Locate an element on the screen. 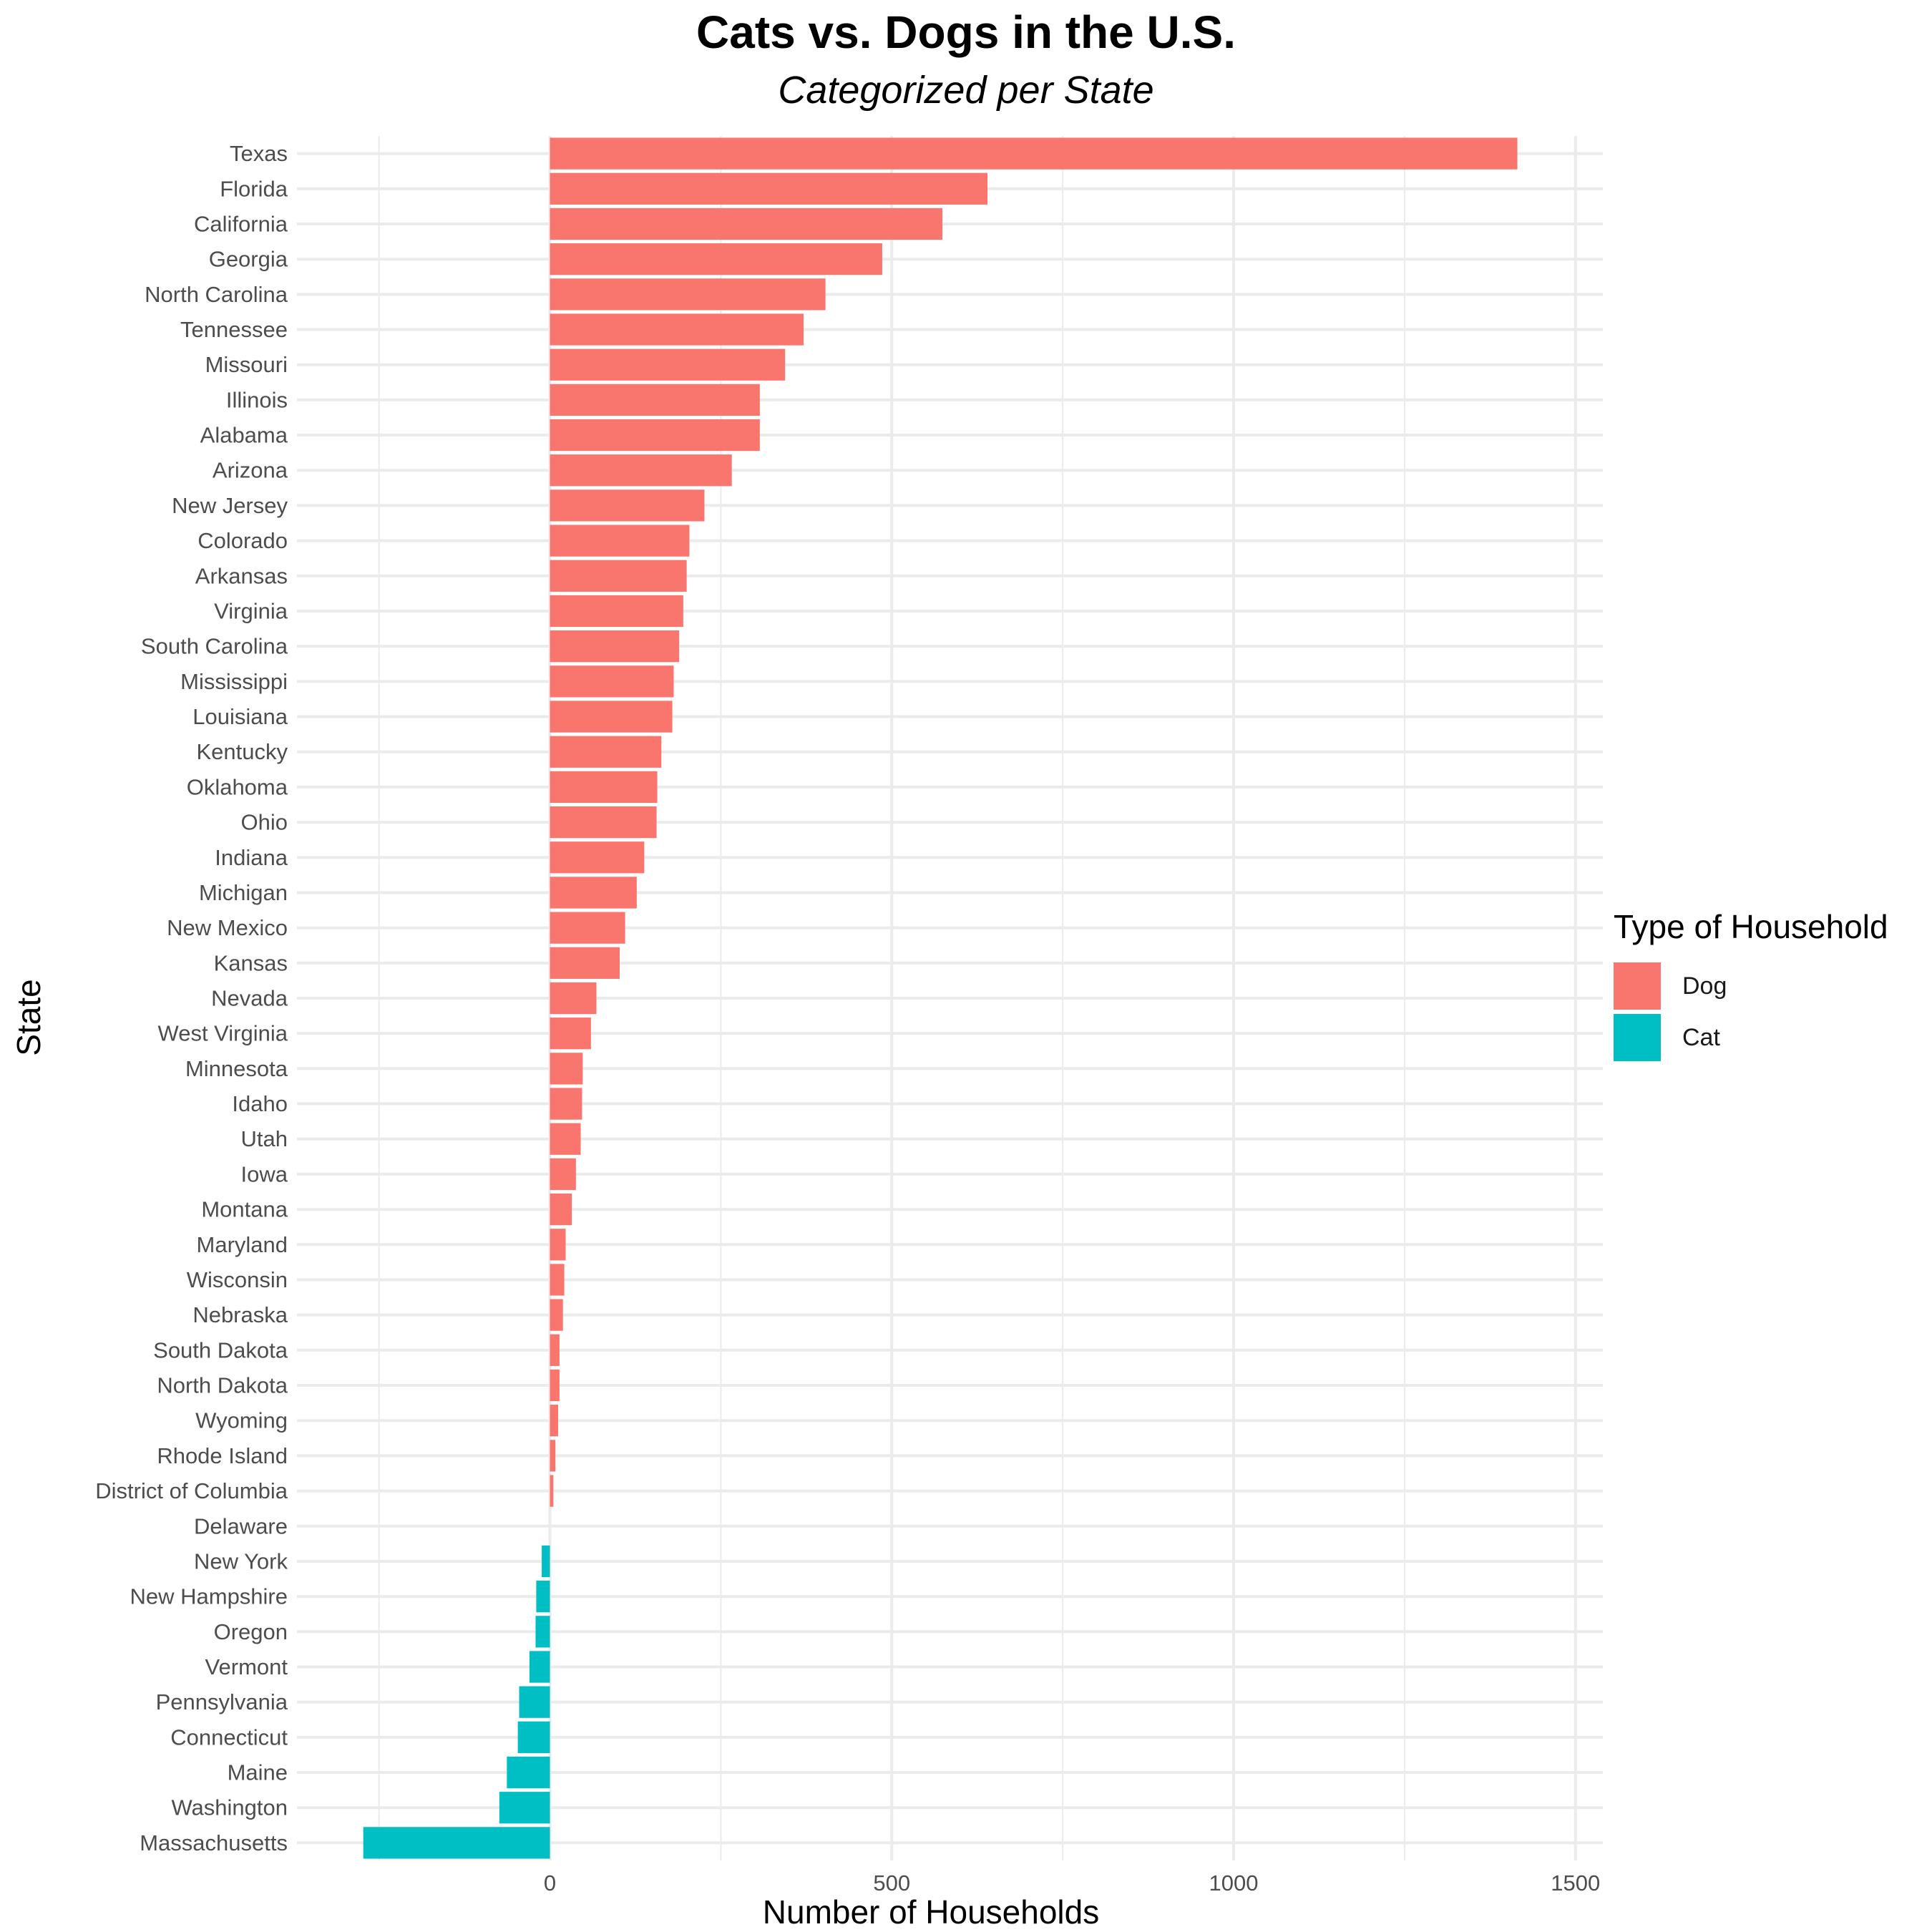 The width and height of the screenshot is (1932, 1932). y-tick-label: Maine is located at coordinates (258, 1772).